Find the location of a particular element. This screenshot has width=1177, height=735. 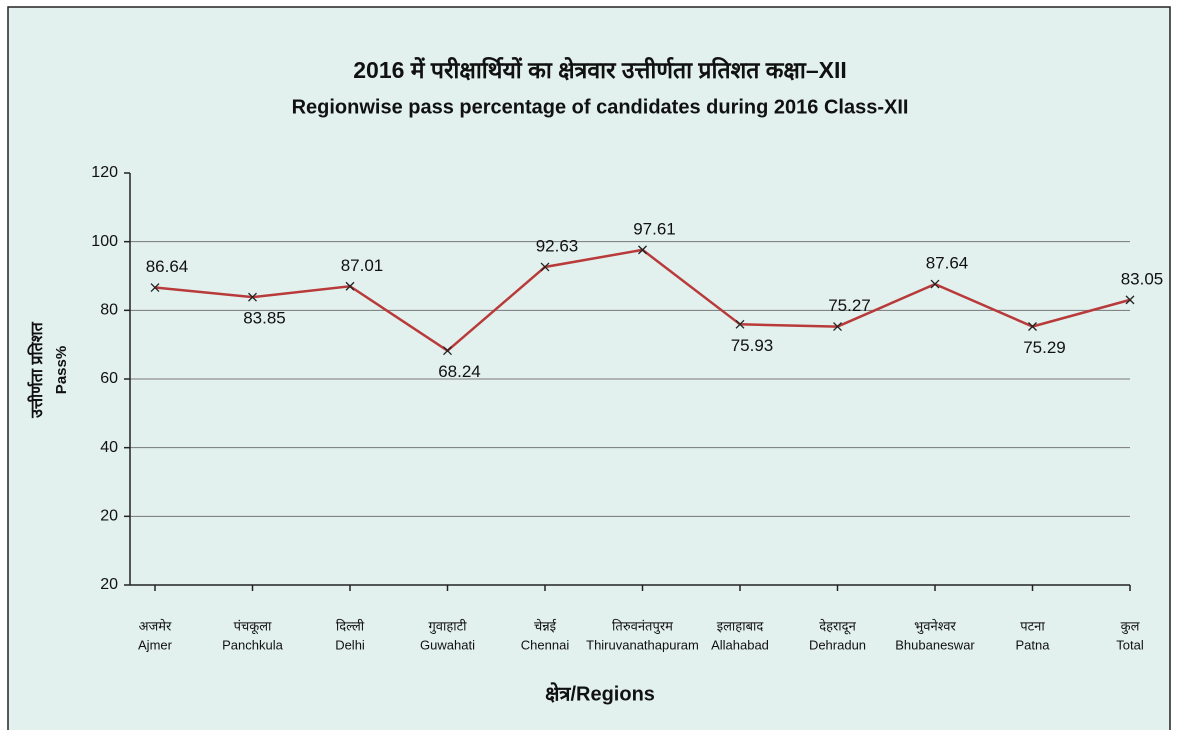

y-tick-label: 80 is located at coordinates (109, 310).